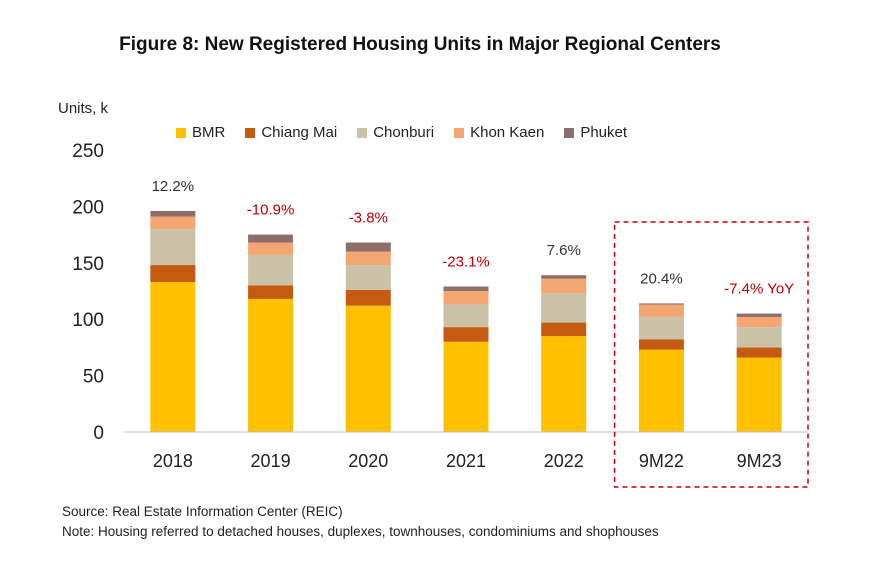  I want to click on x-tick-label: 2022, so click(564, 461).